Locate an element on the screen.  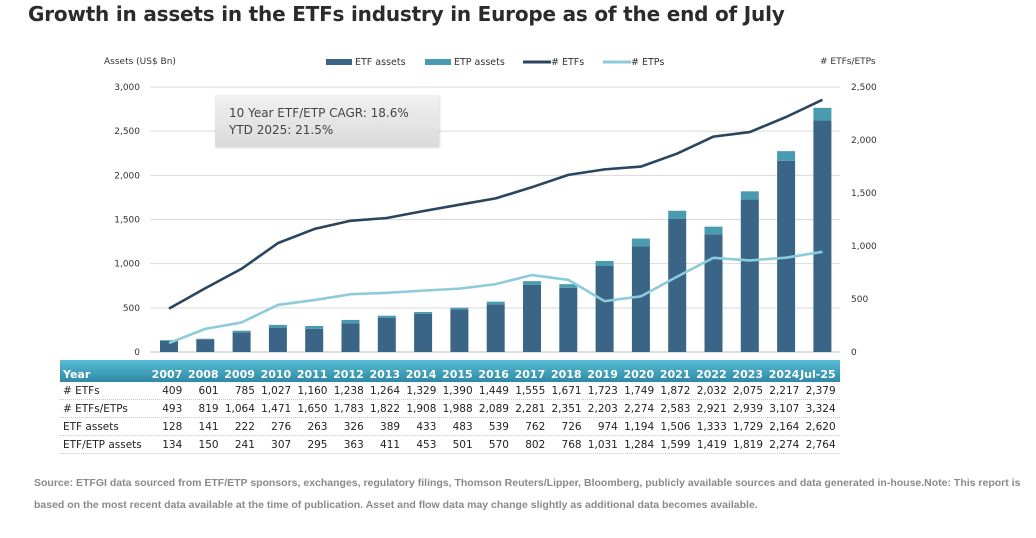
table-cell: 2,032 is located at coordinates (711, 390).